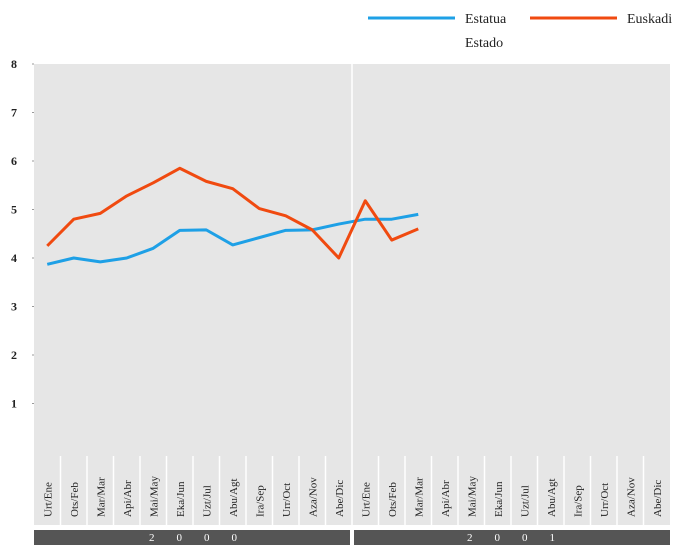 The height and width of the screenshot is (545, 677). What do you see at coordinates (14, 355) in the screenshot?
I see `y-tick-label: 2` at bounding box center [14, 355].